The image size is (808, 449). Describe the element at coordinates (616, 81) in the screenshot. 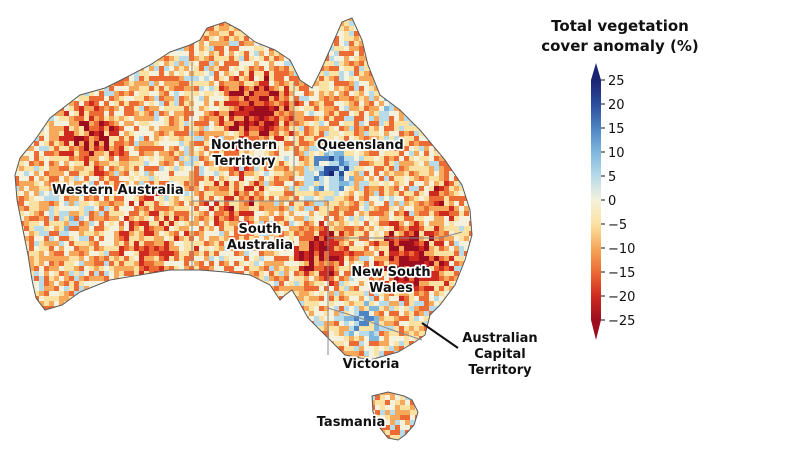

I see `legend-tick-label: 25` at that location.